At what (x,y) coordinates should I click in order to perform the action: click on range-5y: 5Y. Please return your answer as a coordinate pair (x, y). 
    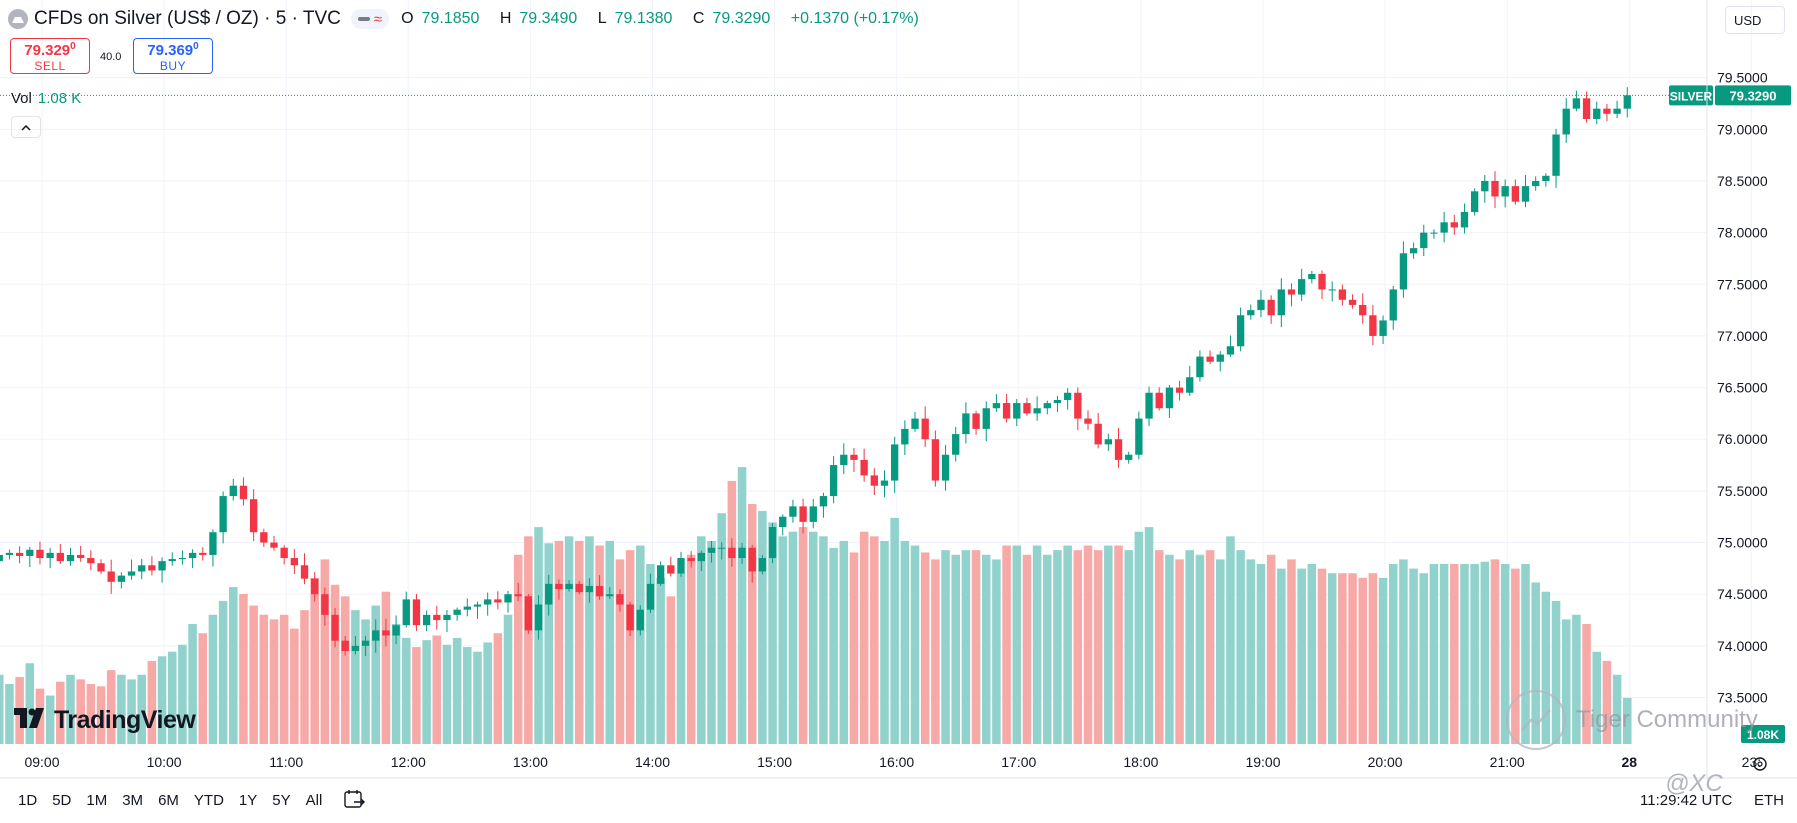
    Looking at the image, I should click on (281, 800).